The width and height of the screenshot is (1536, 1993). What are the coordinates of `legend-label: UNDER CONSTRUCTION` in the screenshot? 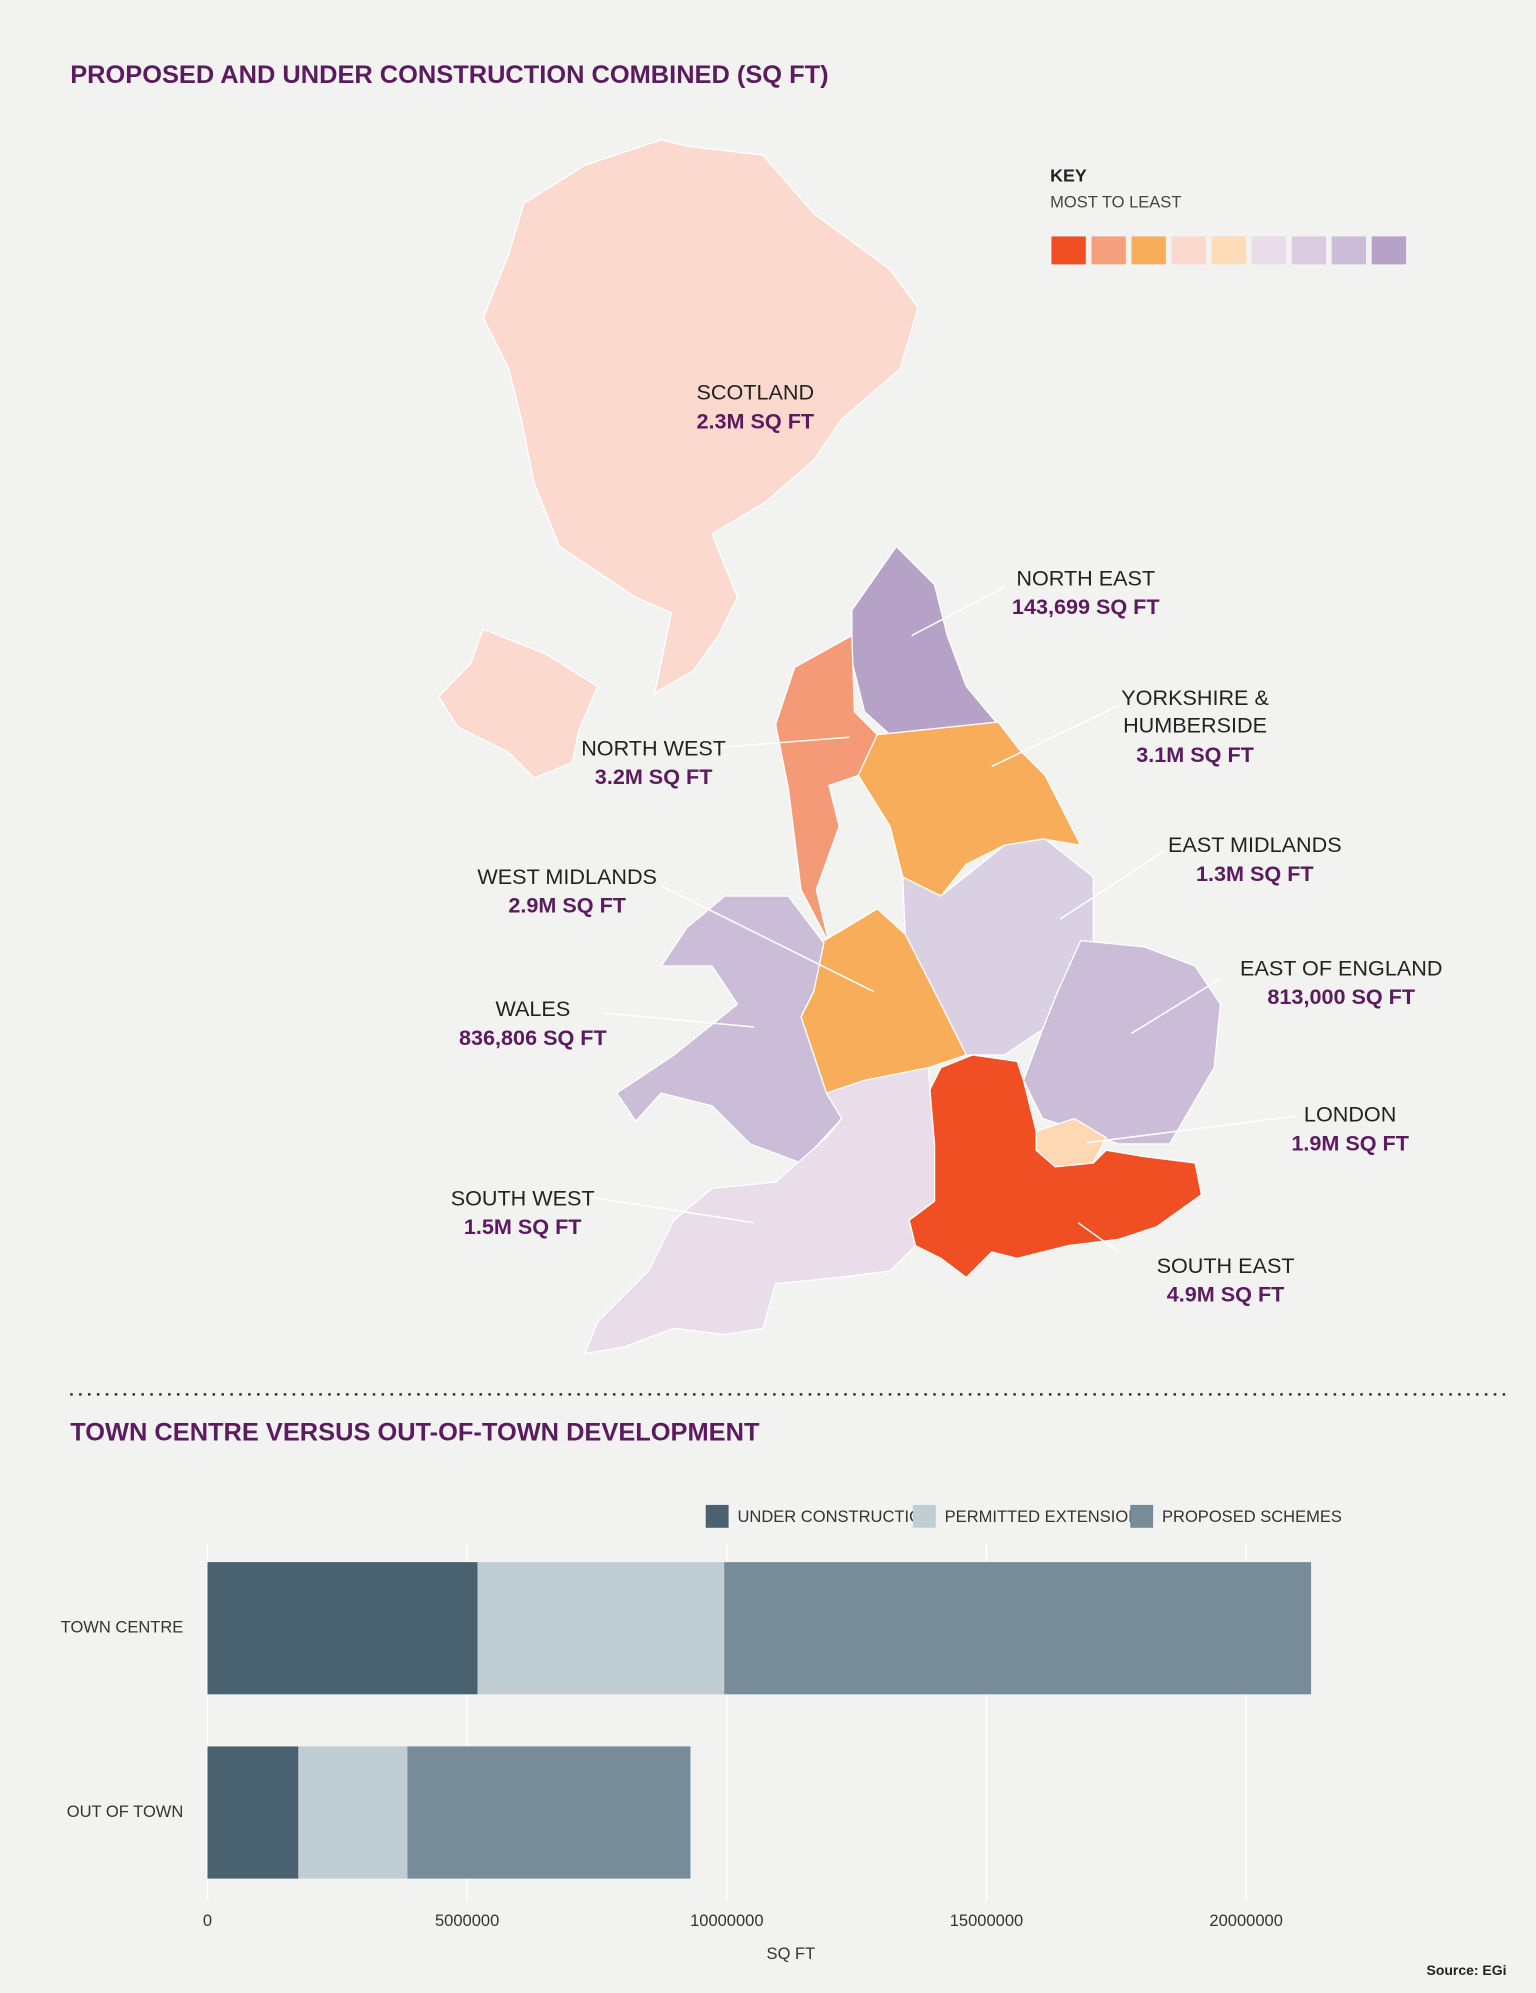 It's located at (835, 1516).